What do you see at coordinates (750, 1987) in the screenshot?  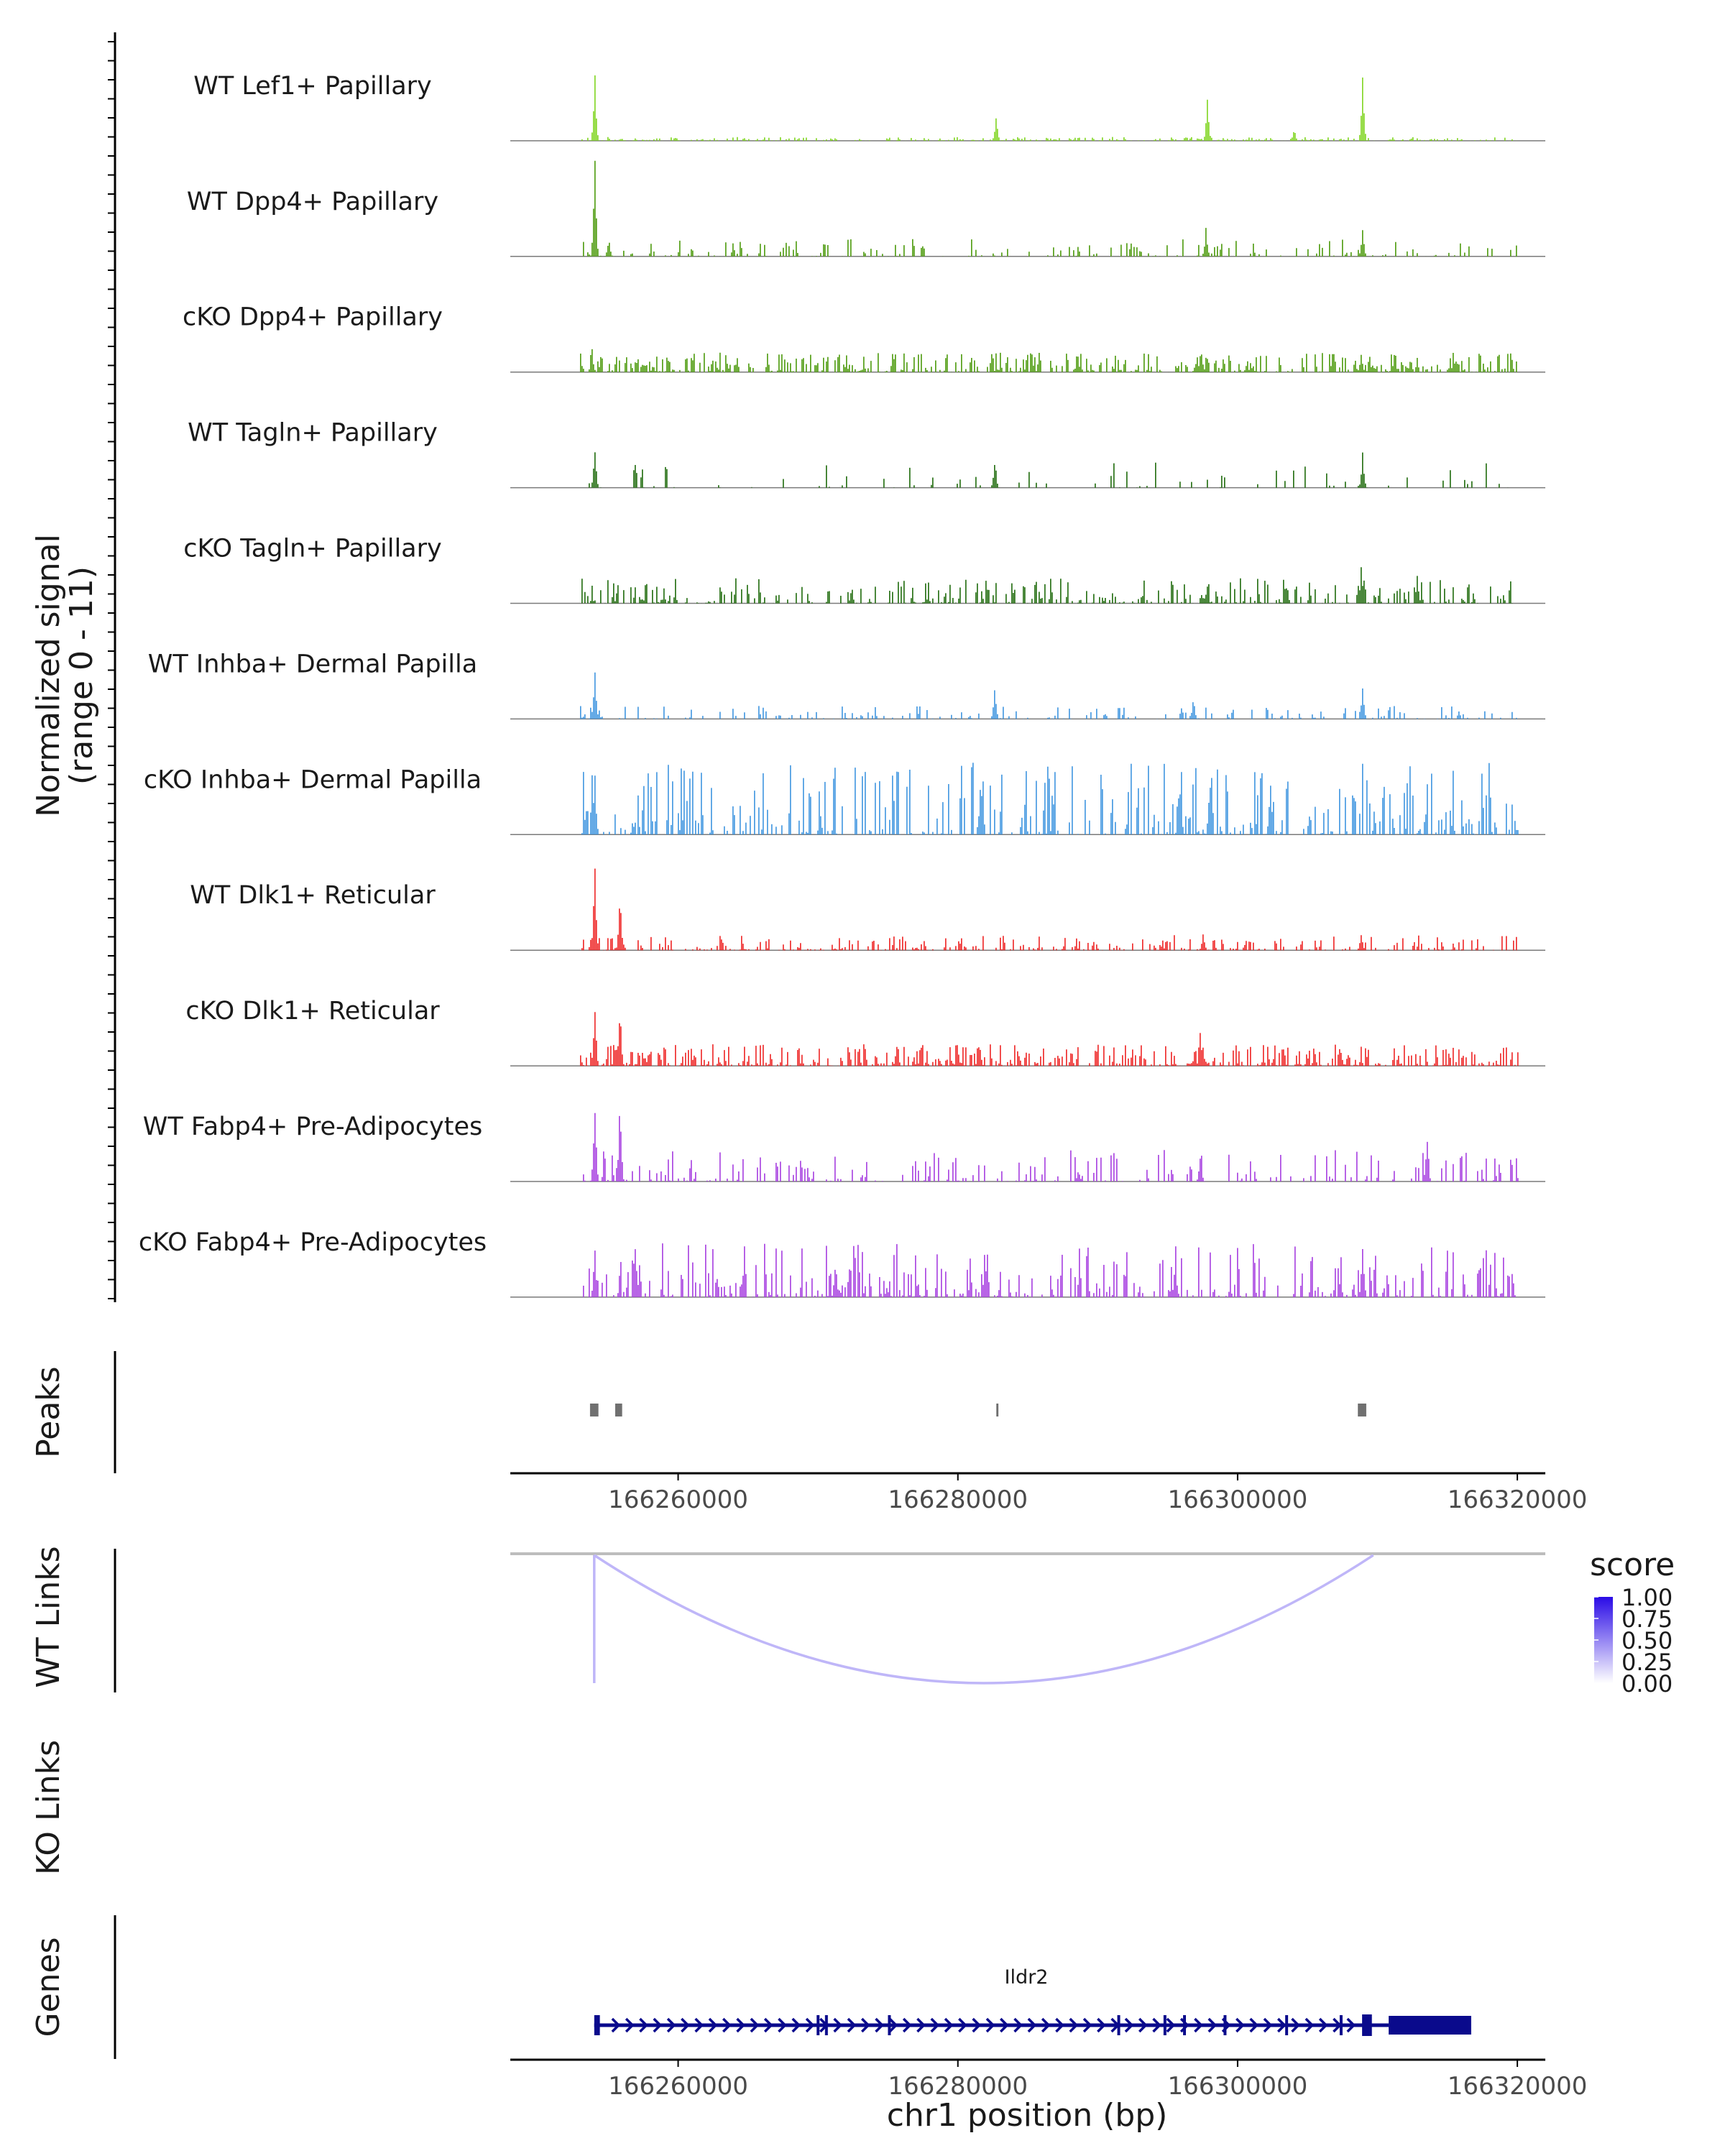 I see `genes-track: Genes Ildr2` at bounding box center [750, 1987].